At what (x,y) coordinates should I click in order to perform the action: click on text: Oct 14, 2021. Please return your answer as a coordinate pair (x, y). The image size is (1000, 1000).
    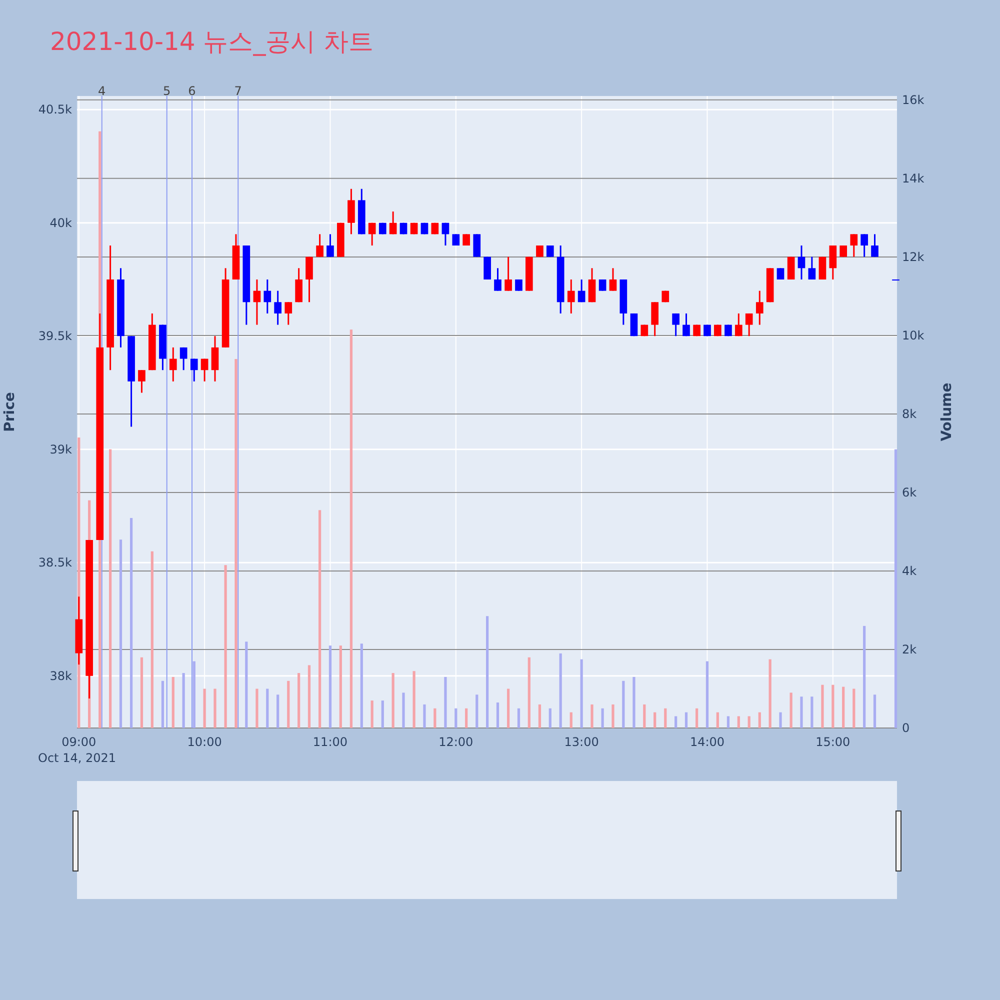
    Looking at the image, I should click on (77, 758).